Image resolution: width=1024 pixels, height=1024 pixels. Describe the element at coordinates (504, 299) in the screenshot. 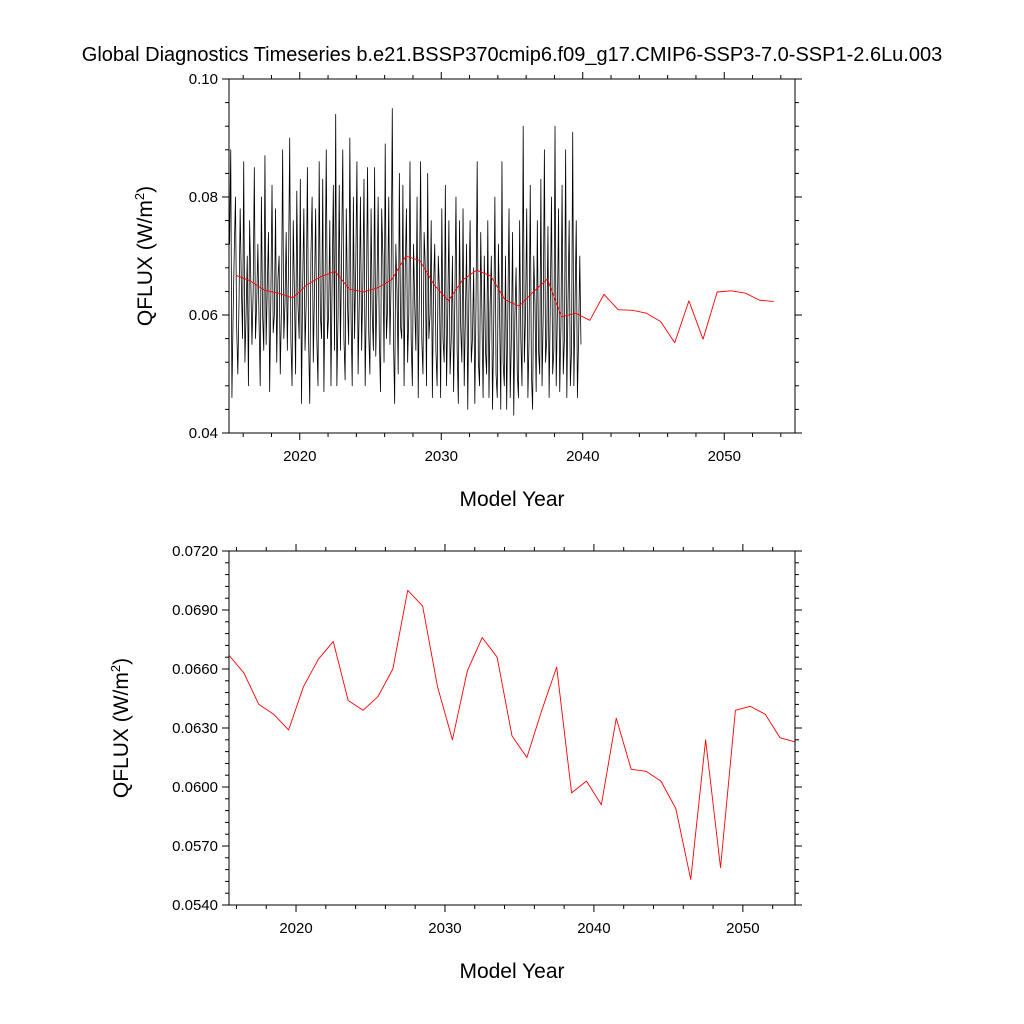

I see `annual-mean-line` at that location.